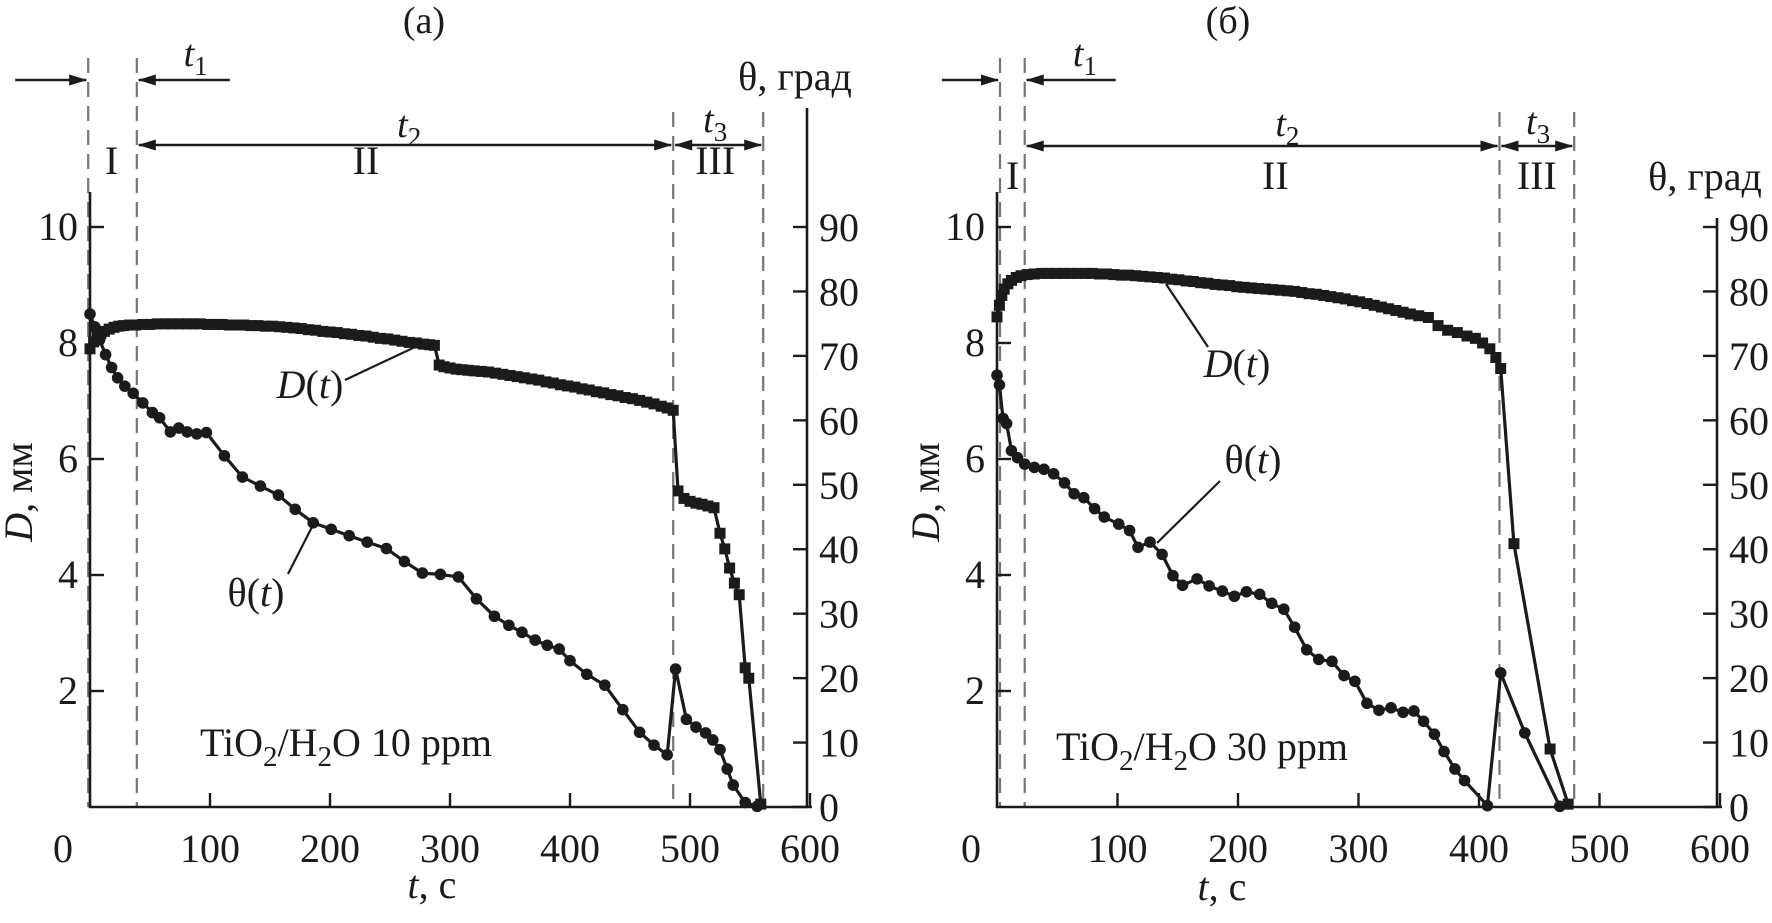  I want to click on region-label: II, so click(366, 160).